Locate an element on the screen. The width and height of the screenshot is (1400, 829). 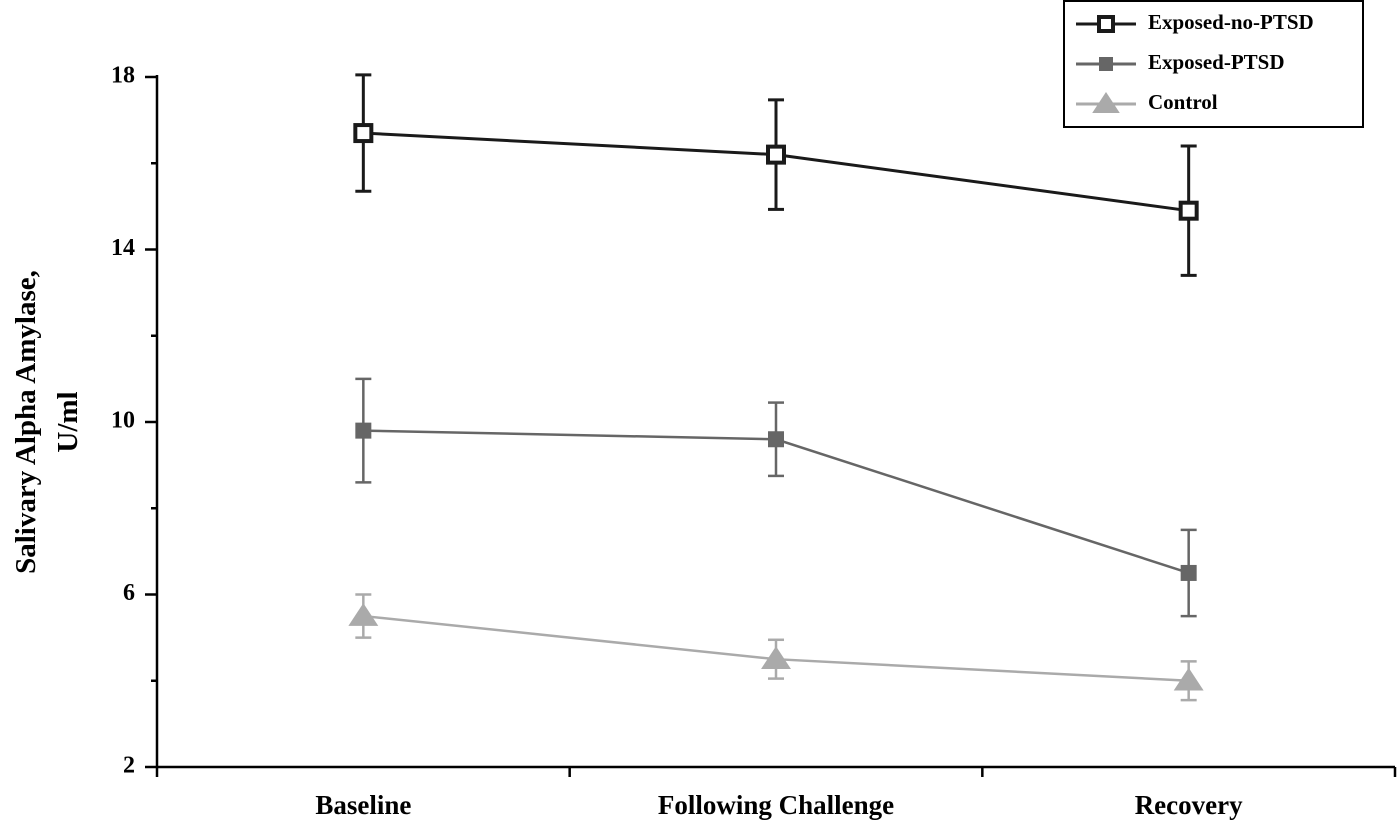
y-tick-label: 10 is located at coordinates (123, 421).